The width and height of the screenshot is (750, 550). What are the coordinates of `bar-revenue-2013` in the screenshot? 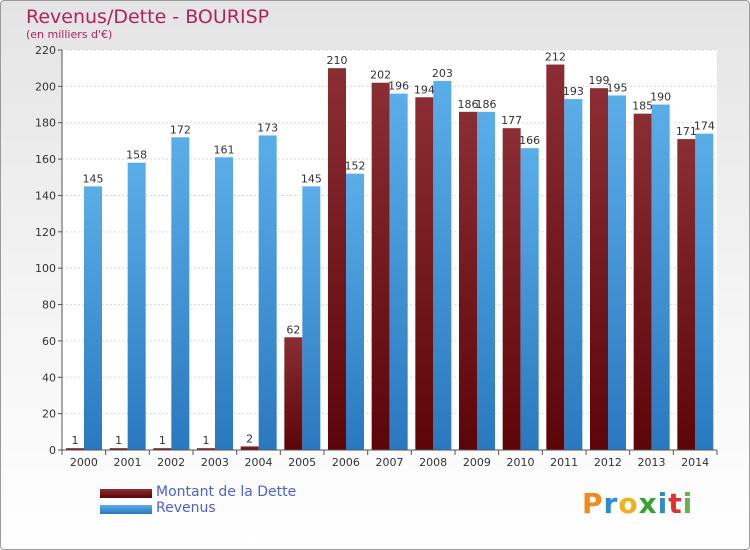 It's located at (660, 277).